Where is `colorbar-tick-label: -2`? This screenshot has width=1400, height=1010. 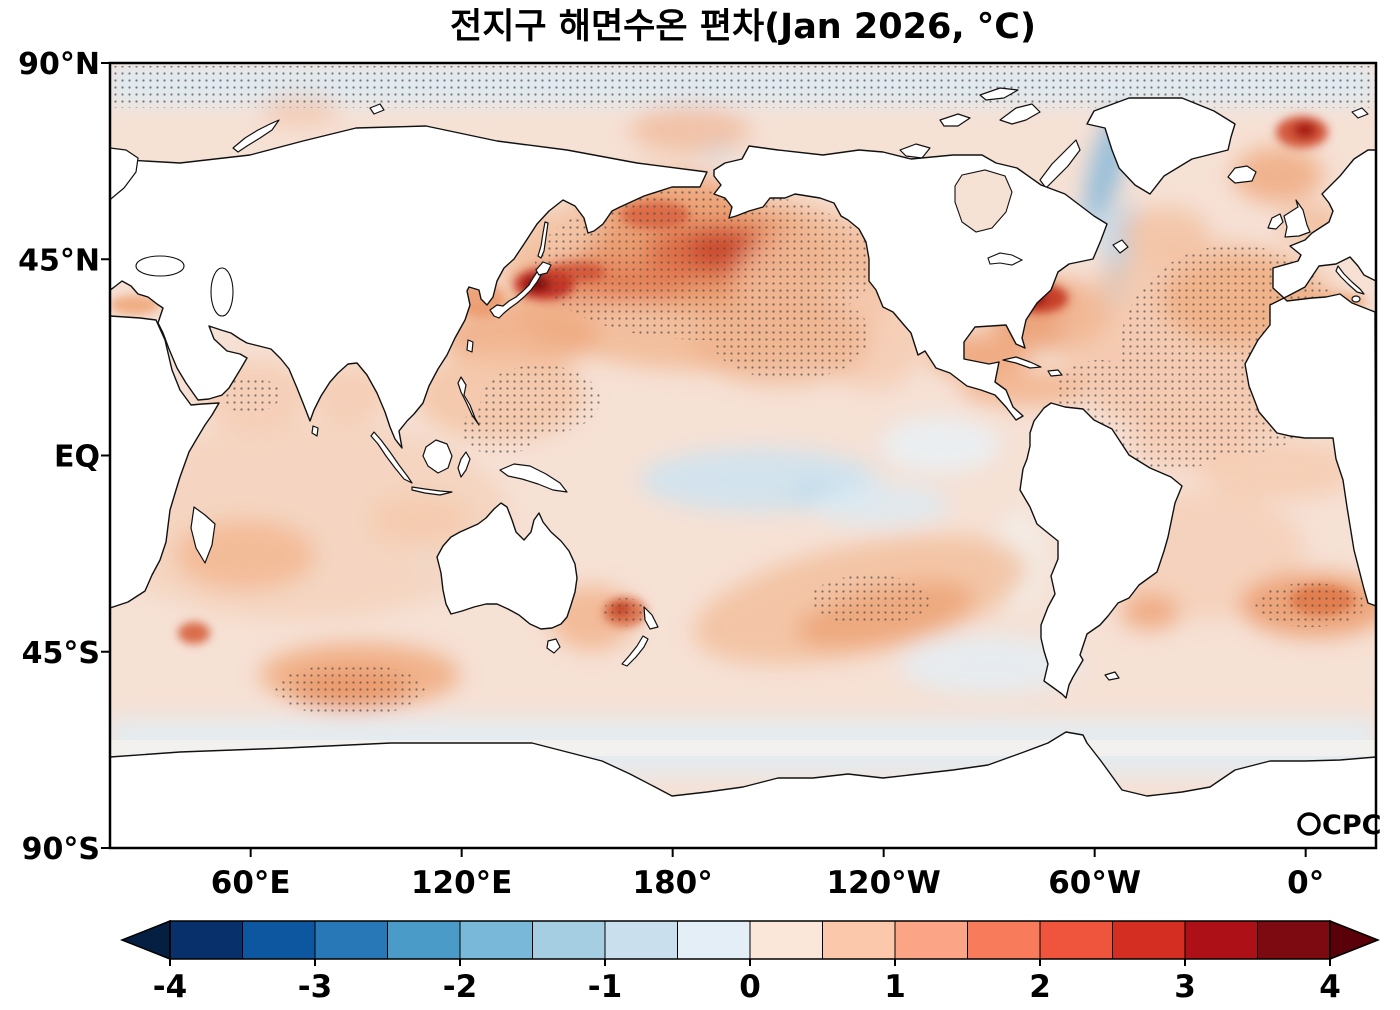 colorbar-tick-label: -2 is located at coordinates (460, 987).